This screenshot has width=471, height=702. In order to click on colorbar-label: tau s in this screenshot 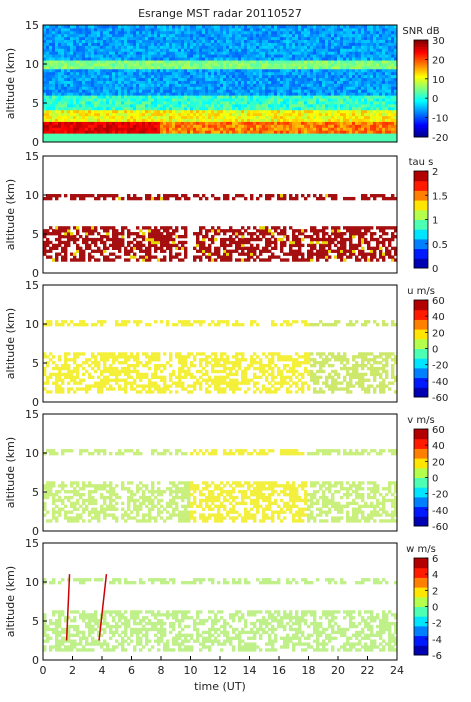, I will do `click(421, 162)`.